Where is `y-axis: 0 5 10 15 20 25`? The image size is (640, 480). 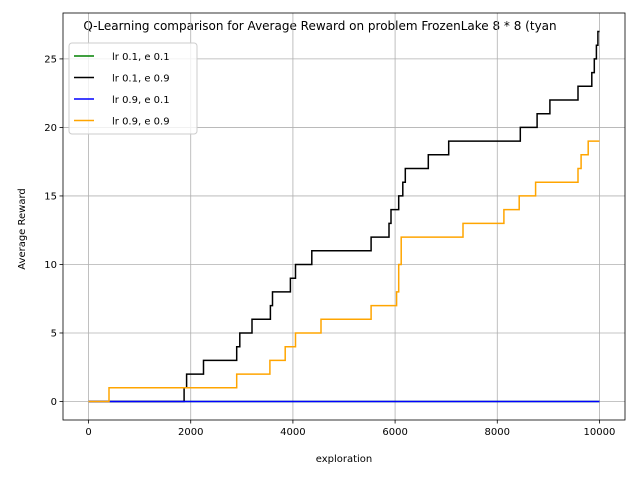 y-axis: 0 5 10 15 20 25 is located at coordinates (53, 231).